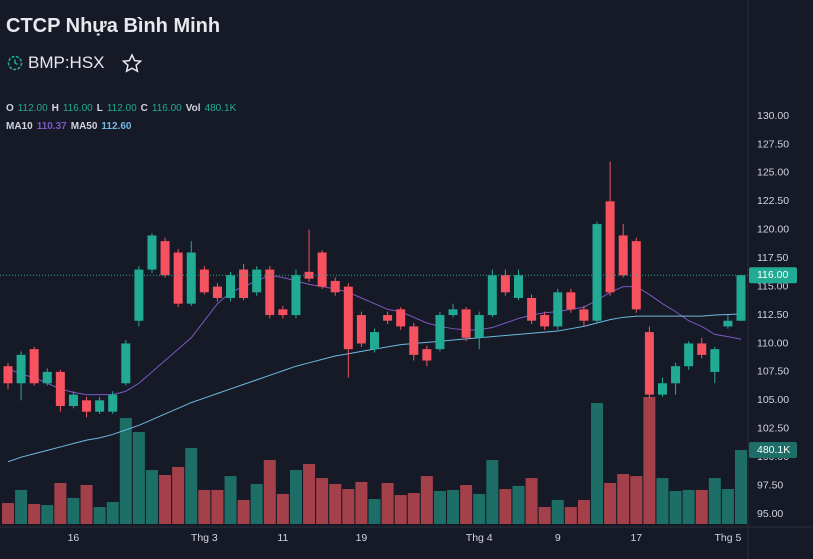 This screenshot has height=559, width=813. Describe the element at coordinates (220, 108) in the screenshot. I see `legend-value: 480.1K` at that location.